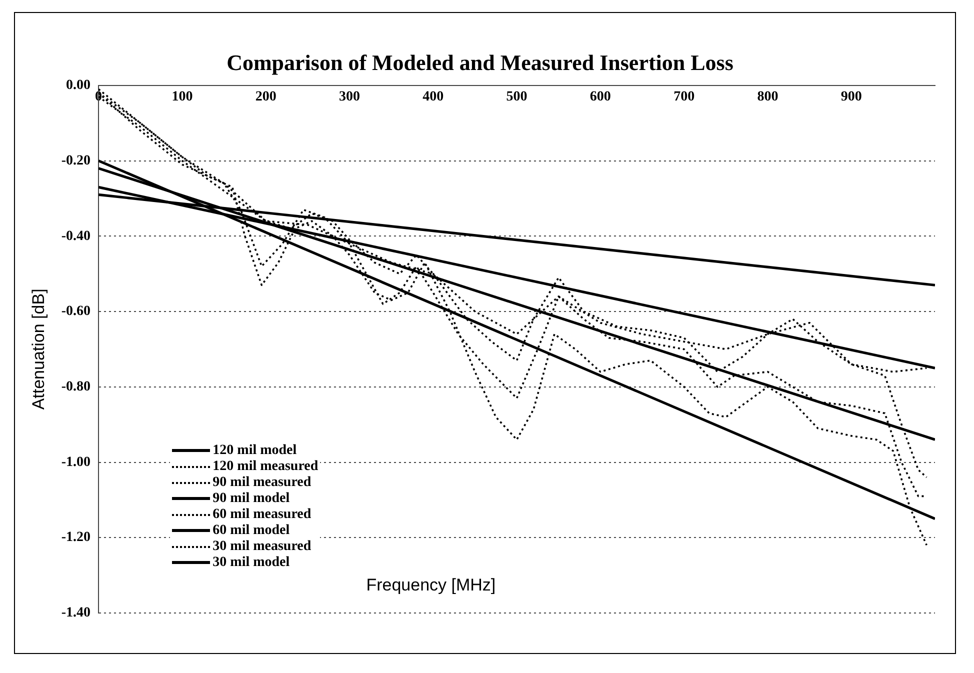 This screenshot has width=974, height=673. I want to click on x-tick-label: 900, so click(851, 96).